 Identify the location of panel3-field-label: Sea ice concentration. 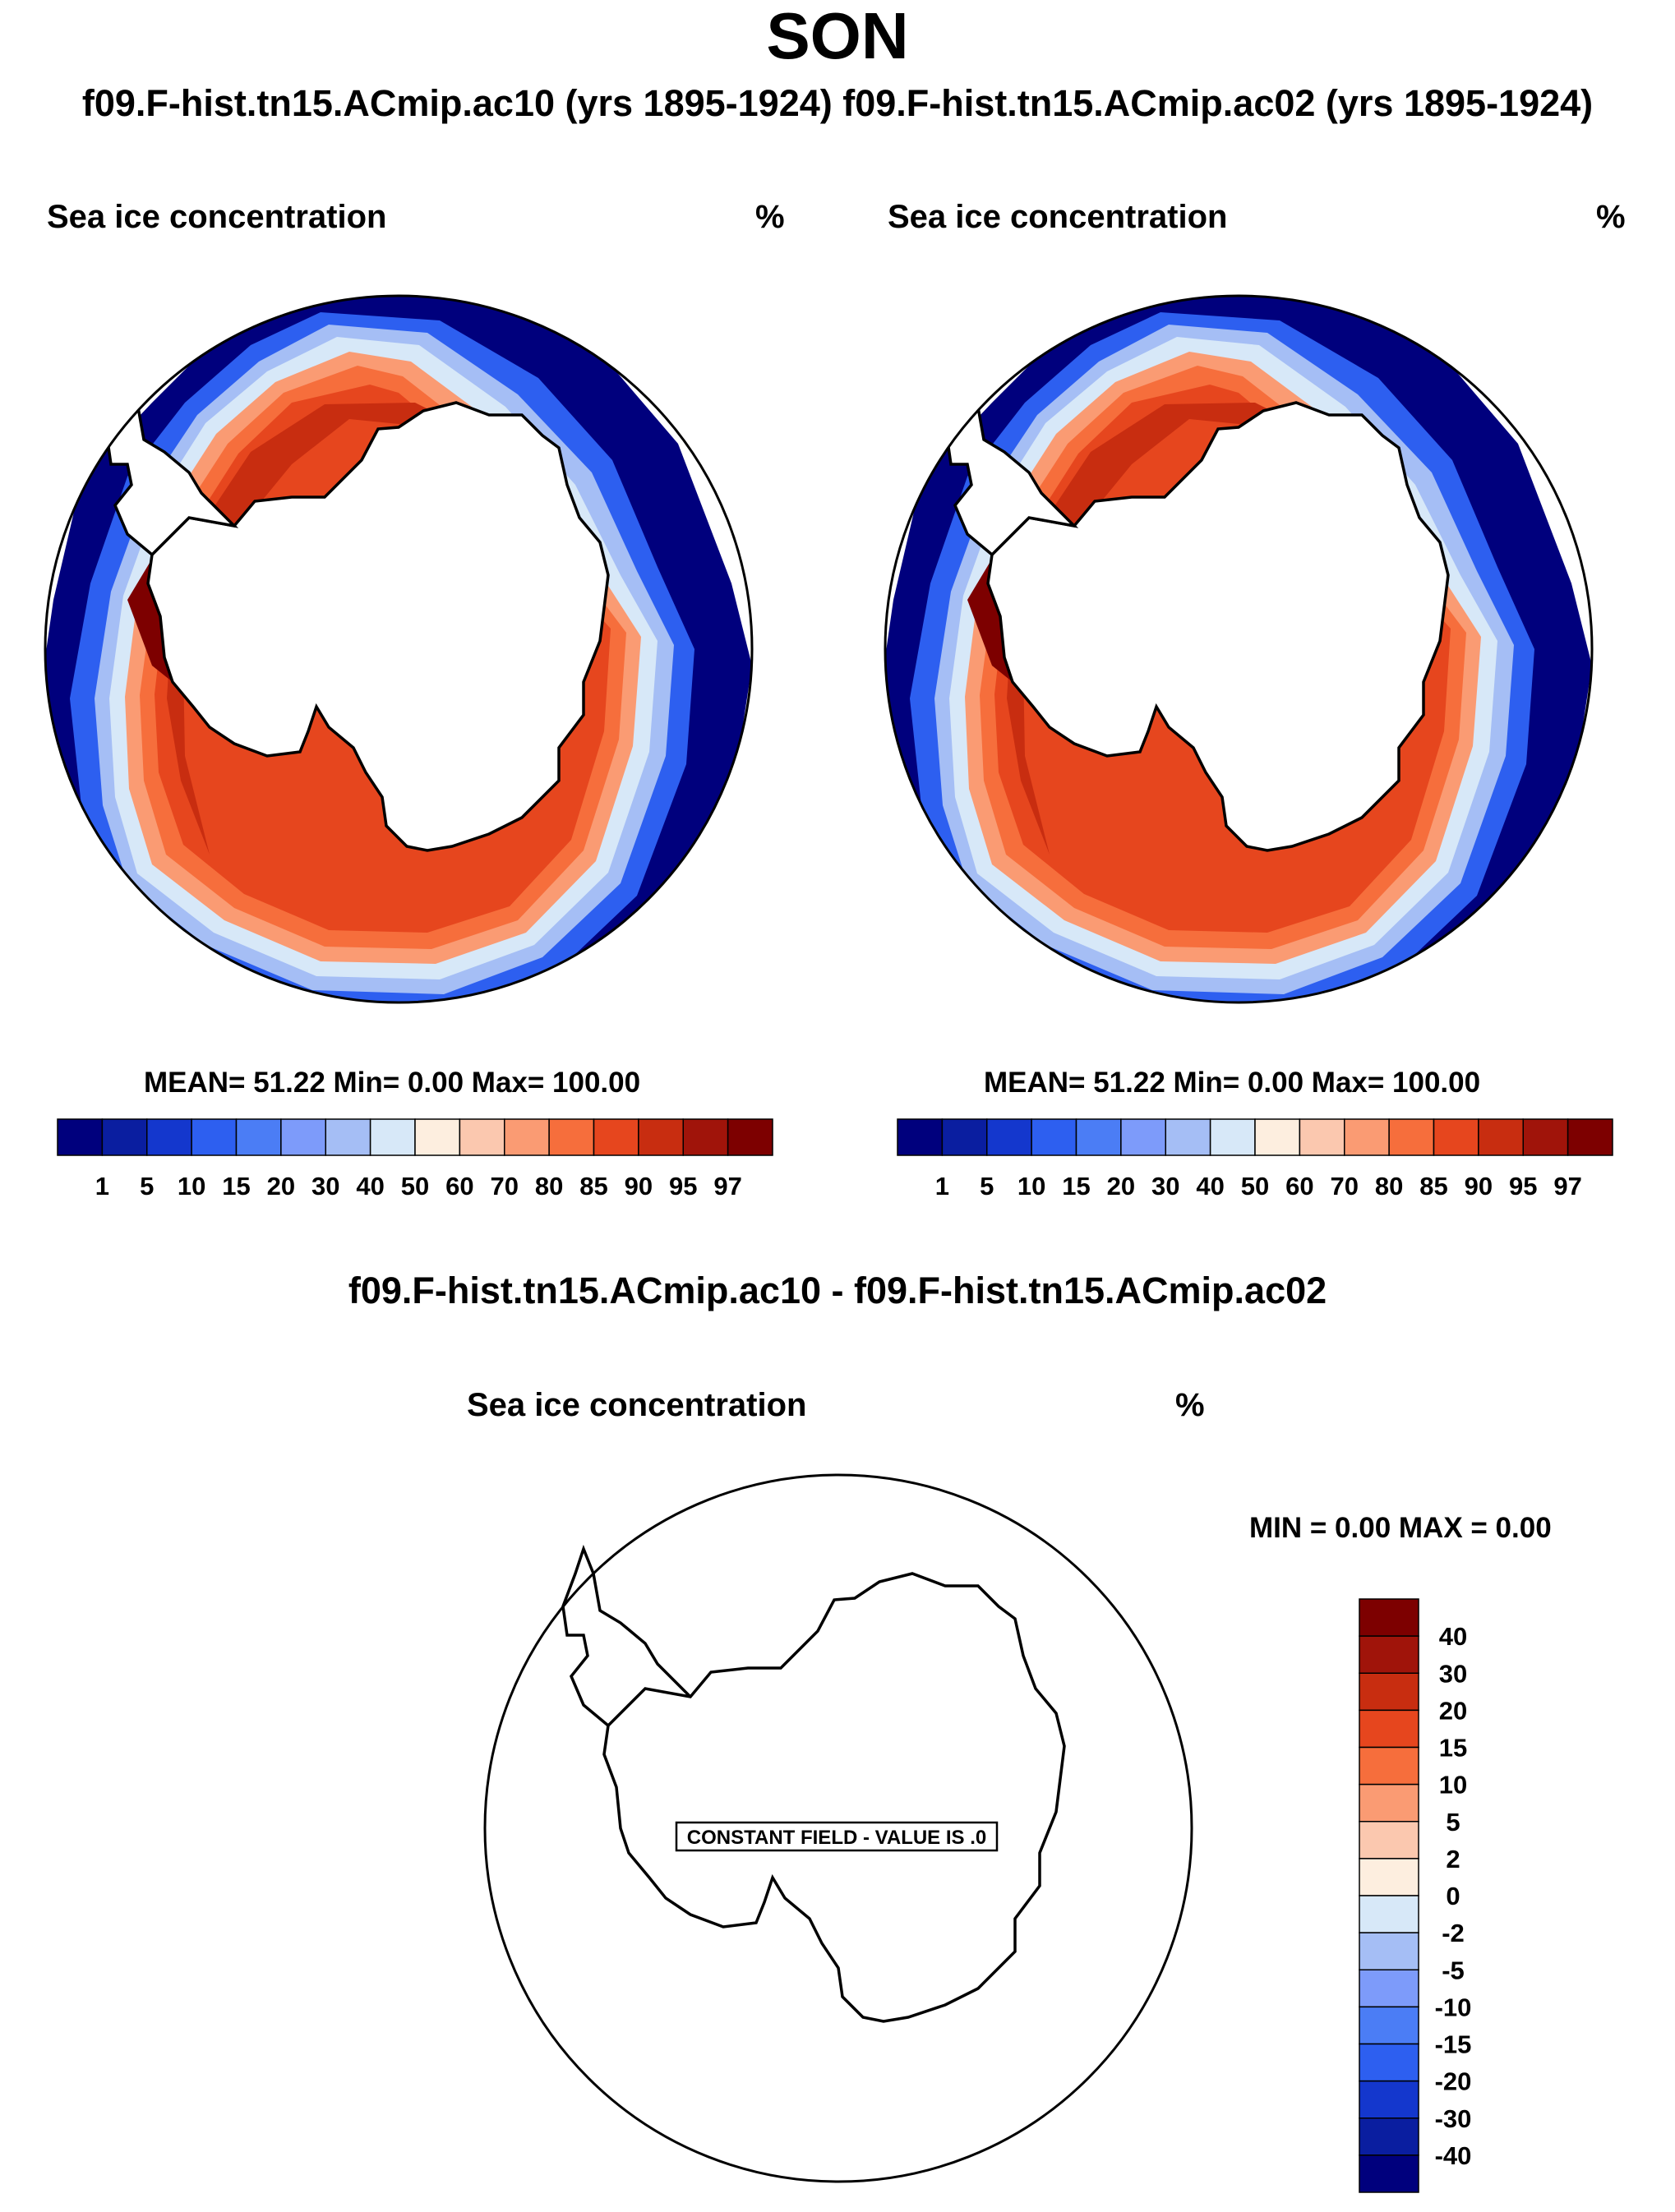
(637, 1405).